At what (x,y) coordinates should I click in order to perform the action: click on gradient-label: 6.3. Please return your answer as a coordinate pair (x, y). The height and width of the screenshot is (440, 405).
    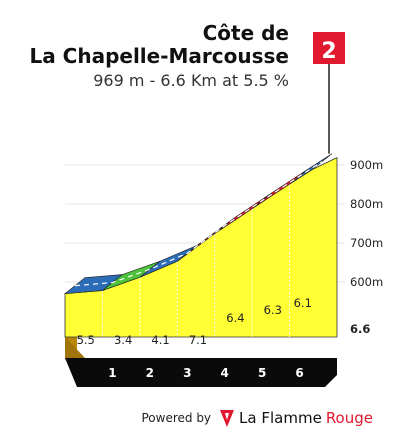
    Looking at the image, I should click on (273, 310).